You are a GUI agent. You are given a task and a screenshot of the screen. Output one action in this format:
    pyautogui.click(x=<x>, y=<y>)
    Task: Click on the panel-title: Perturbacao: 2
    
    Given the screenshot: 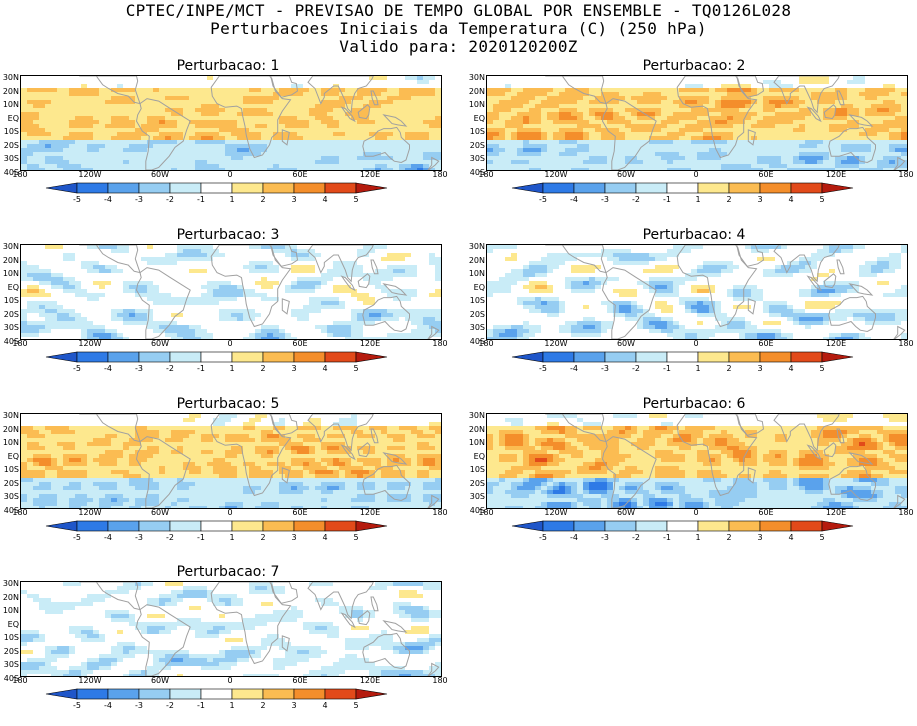 What is the action you would take?
    pyautogui.click(x=691, y=66)
    